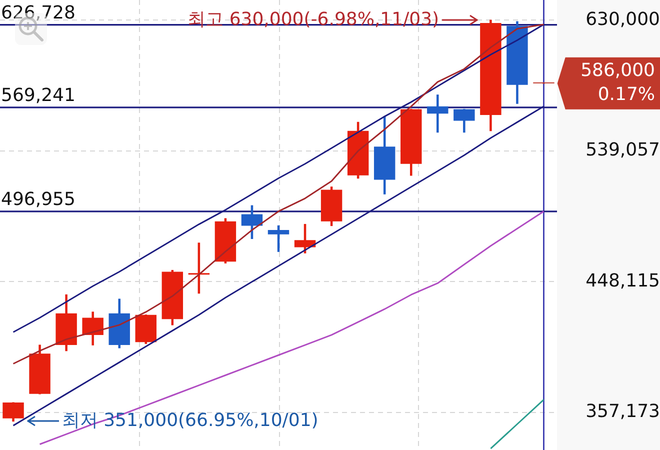 This screenshot has width=660, height=450. Describe the element at coordinates (617, 83) in the screenshot. I see `text: 586,000 0.17%` at that location.